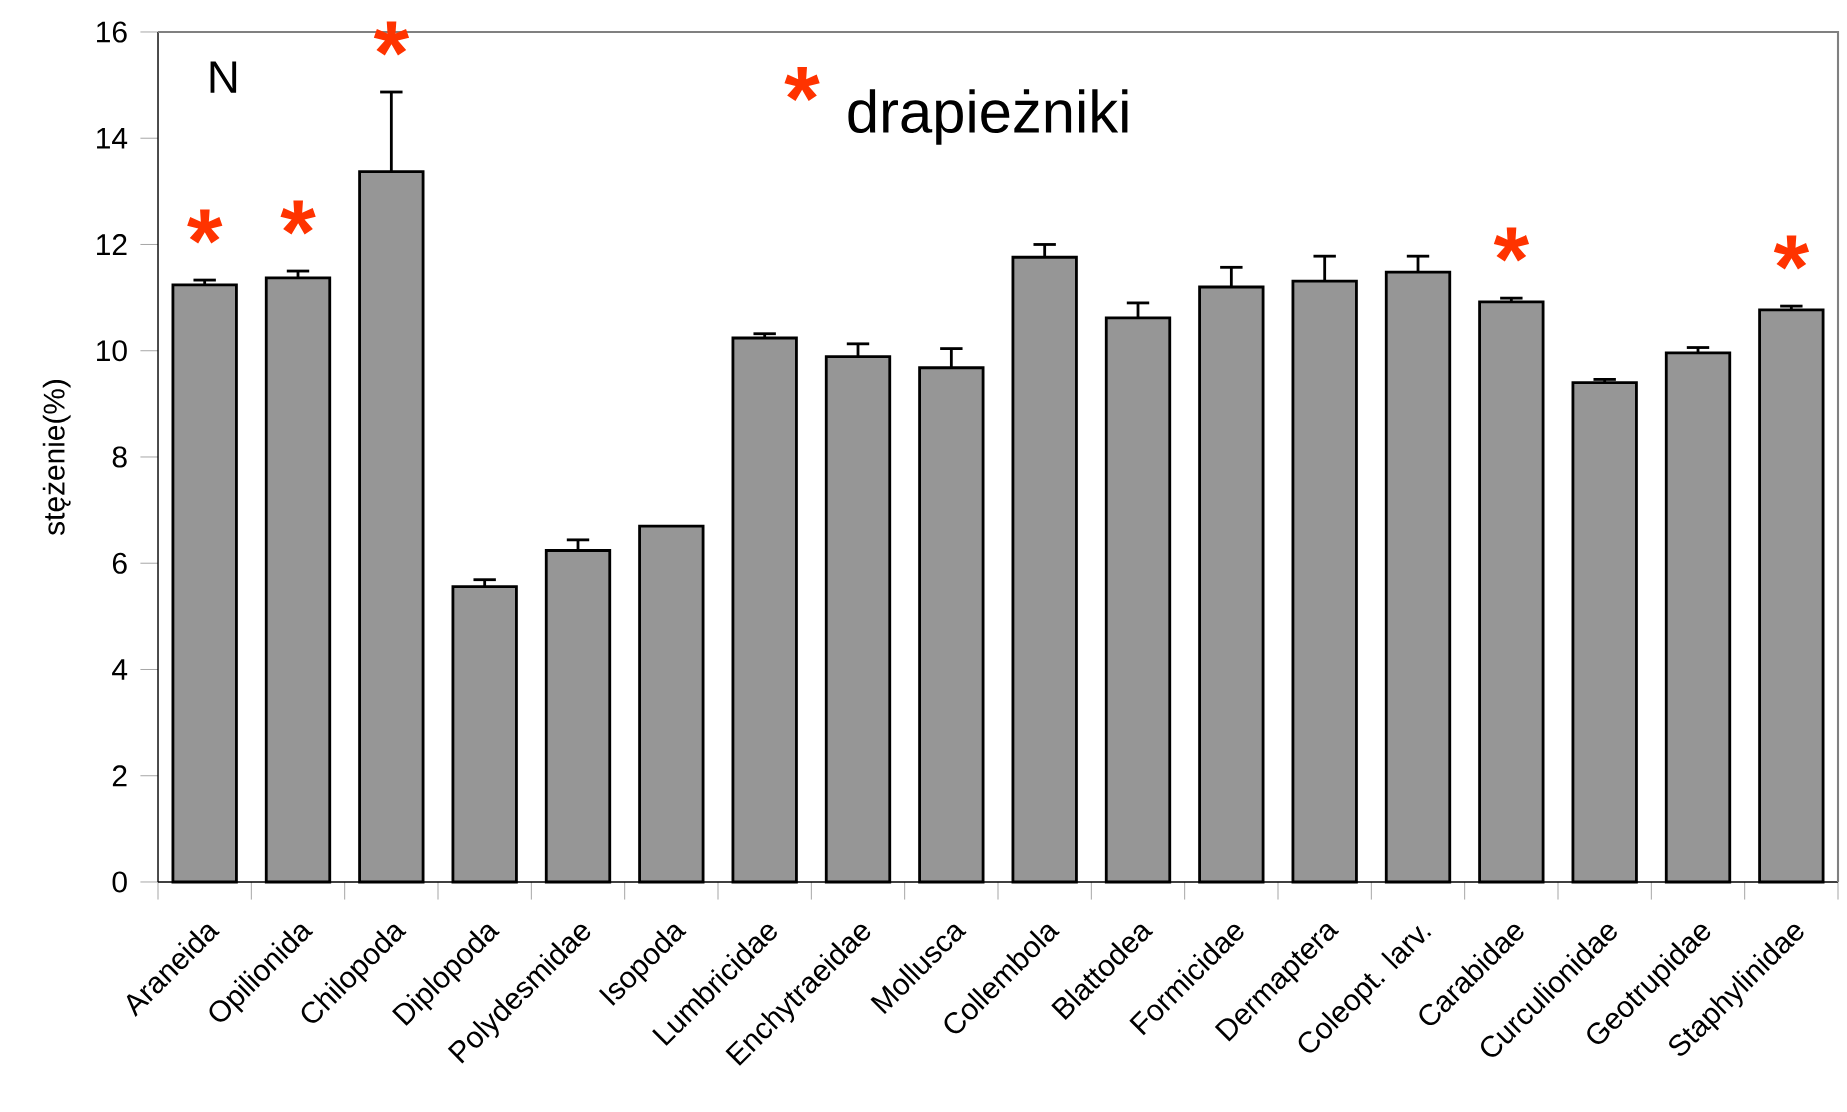 The height and width of the screenshot is (1112, 1847). Describe the element at coordinates (112, 244) in the screenshot. I see `y-tick-label: 12` at that location.